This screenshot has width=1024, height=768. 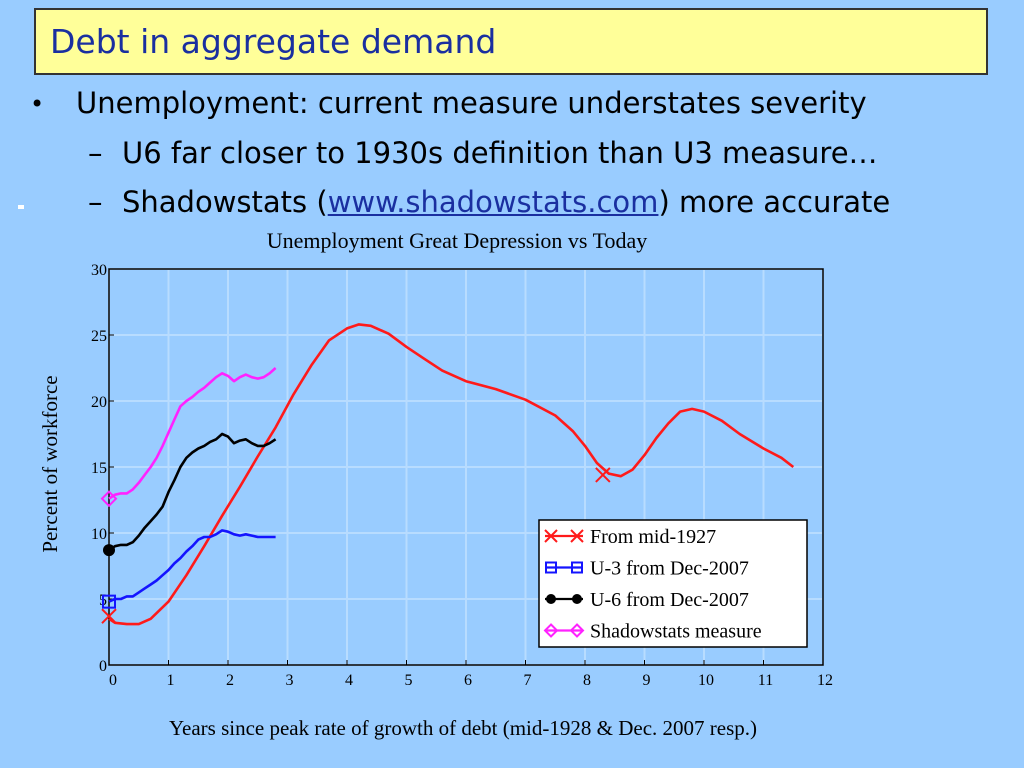 I want to click on slide-title: Debt in aggregate demand, so click(x=273, y=41).